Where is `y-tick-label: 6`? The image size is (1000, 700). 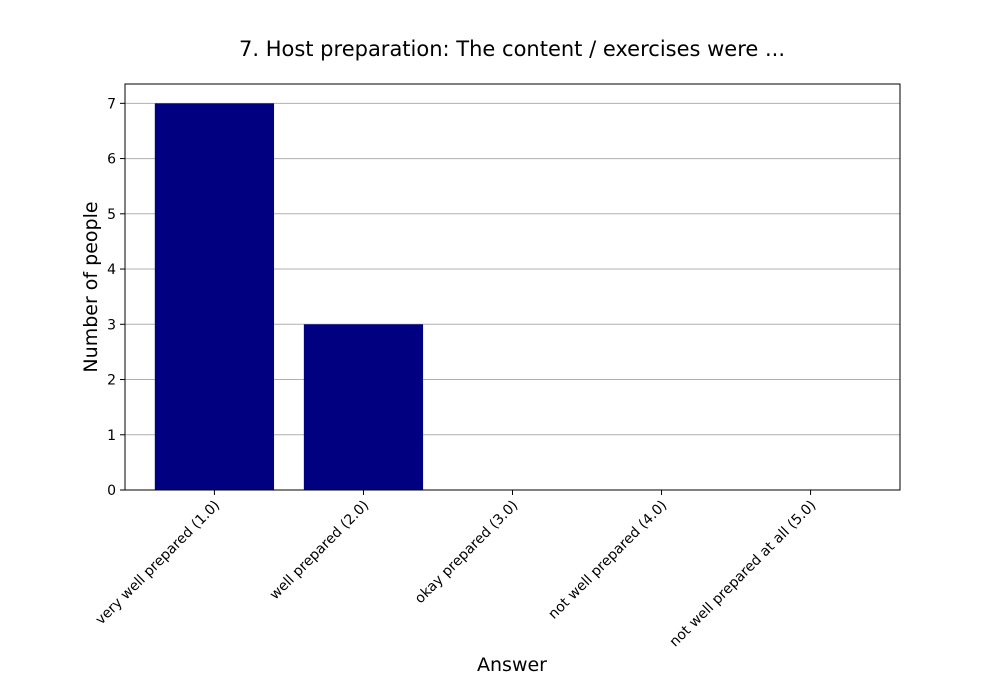 y-tick-label: 6 is located at coordinates (111, 160).